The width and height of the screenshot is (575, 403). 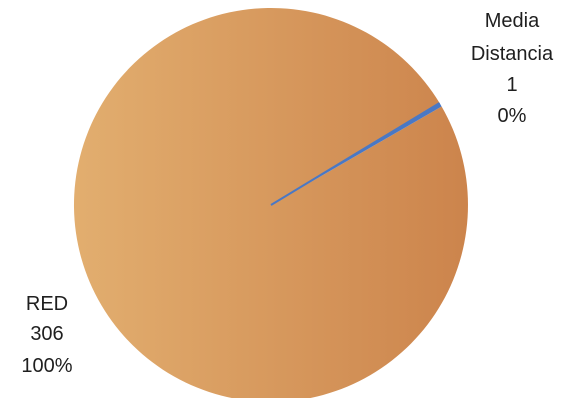 What do you see at coordinates (512, 116) in the screenshot?
I see `label-md-percent: 0%` at bounding box center [512, 116].